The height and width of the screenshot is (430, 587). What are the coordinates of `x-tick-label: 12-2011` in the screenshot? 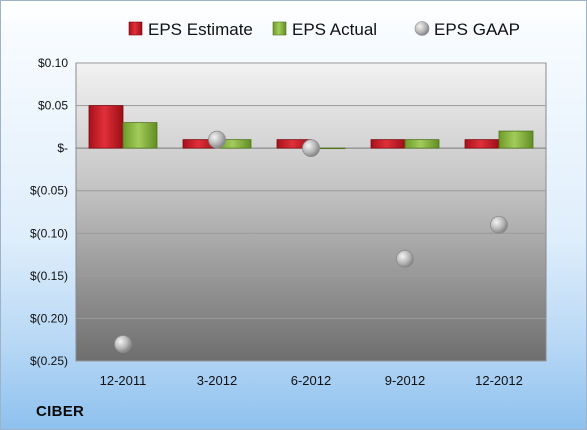 It's located at (123, 380).